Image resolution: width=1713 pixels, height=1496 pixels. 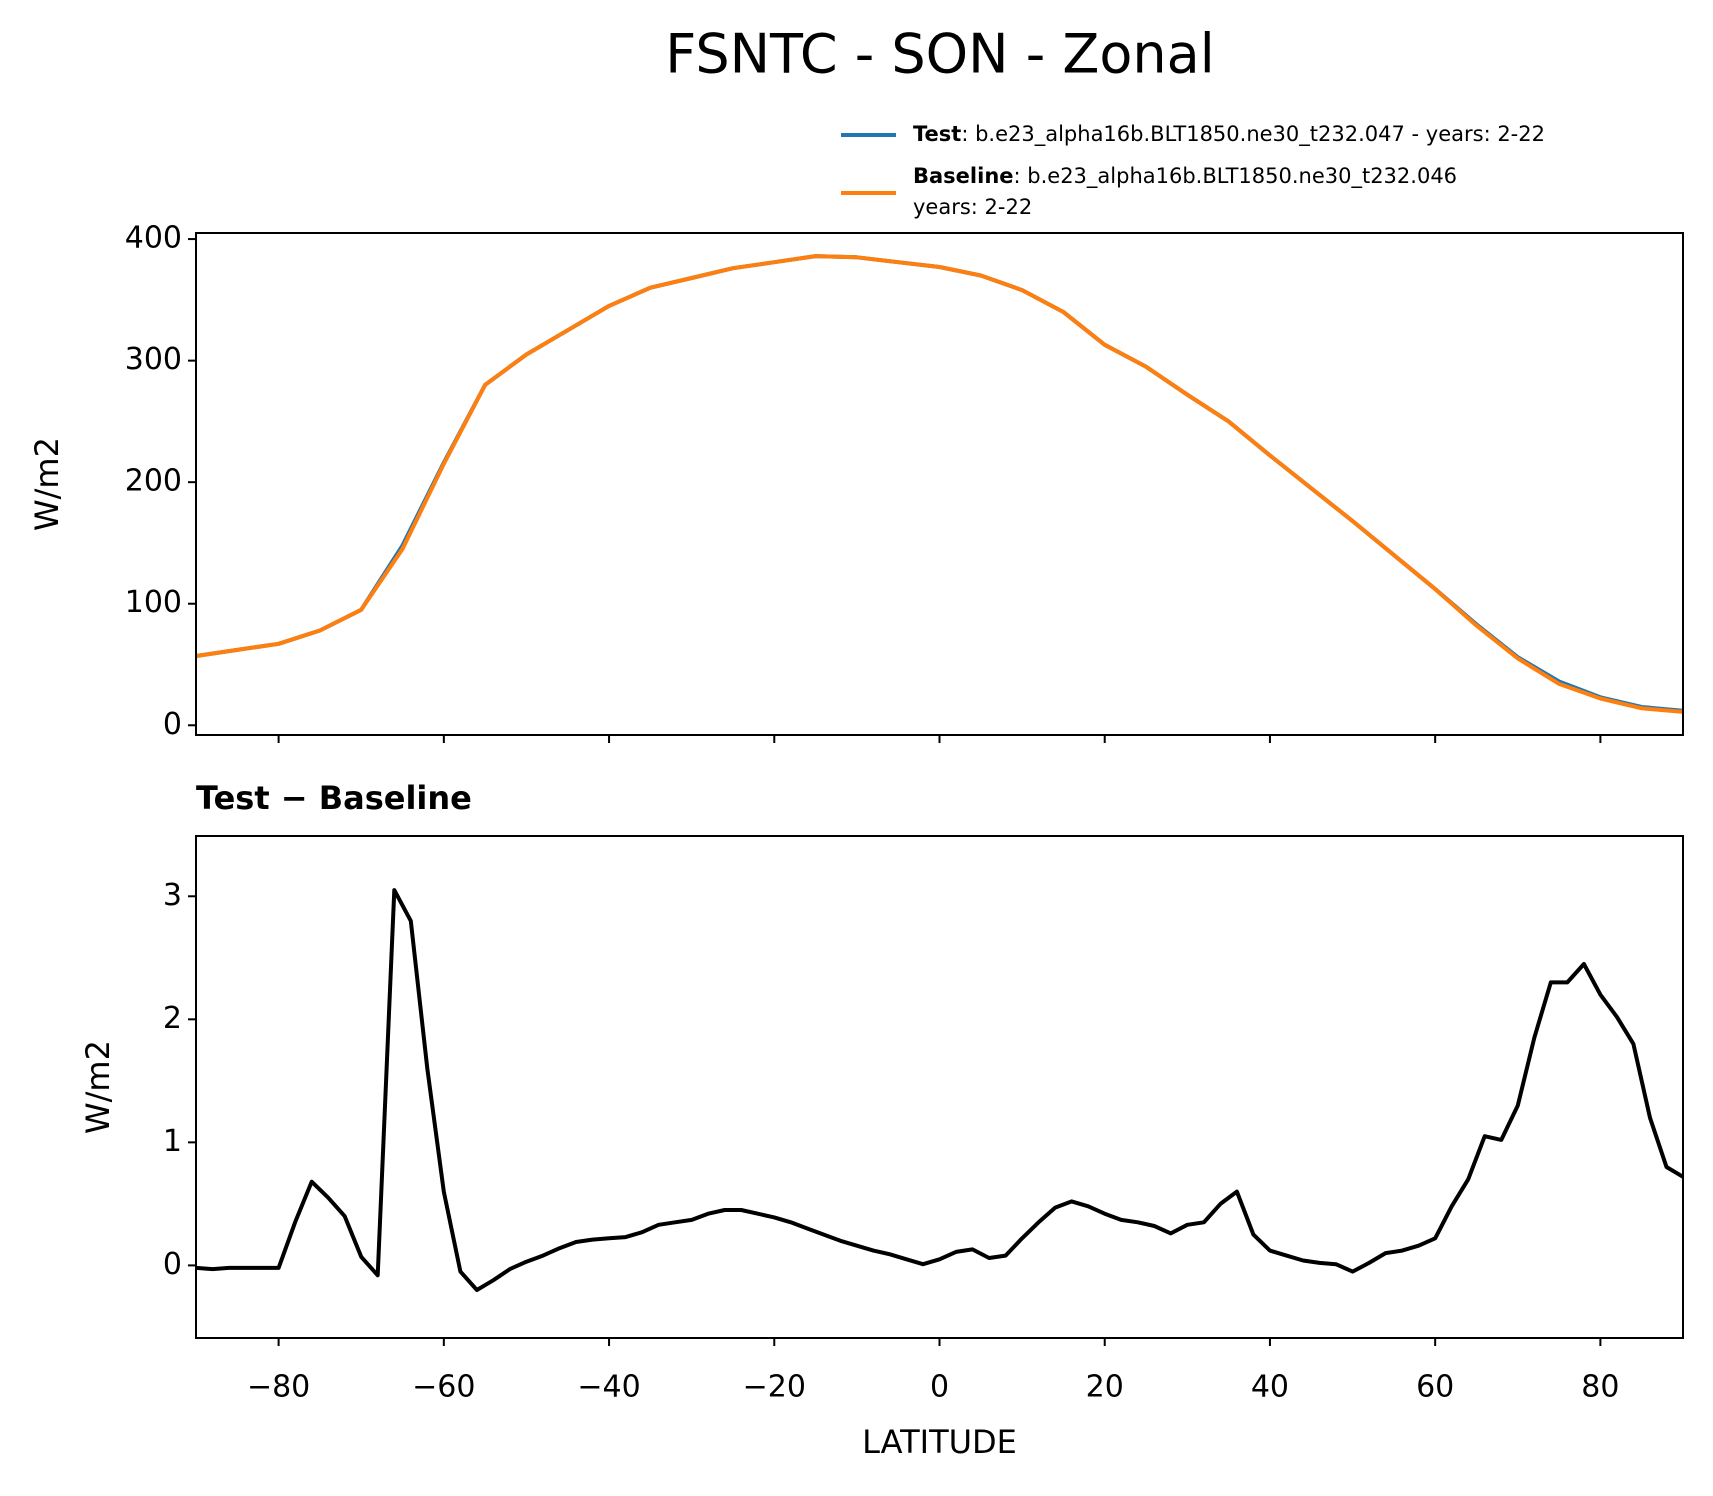 What do you see at coordinates (608, 1387) in the screenshot?
I see `x-tick-label: −40` at bounding box center [608, 1387].